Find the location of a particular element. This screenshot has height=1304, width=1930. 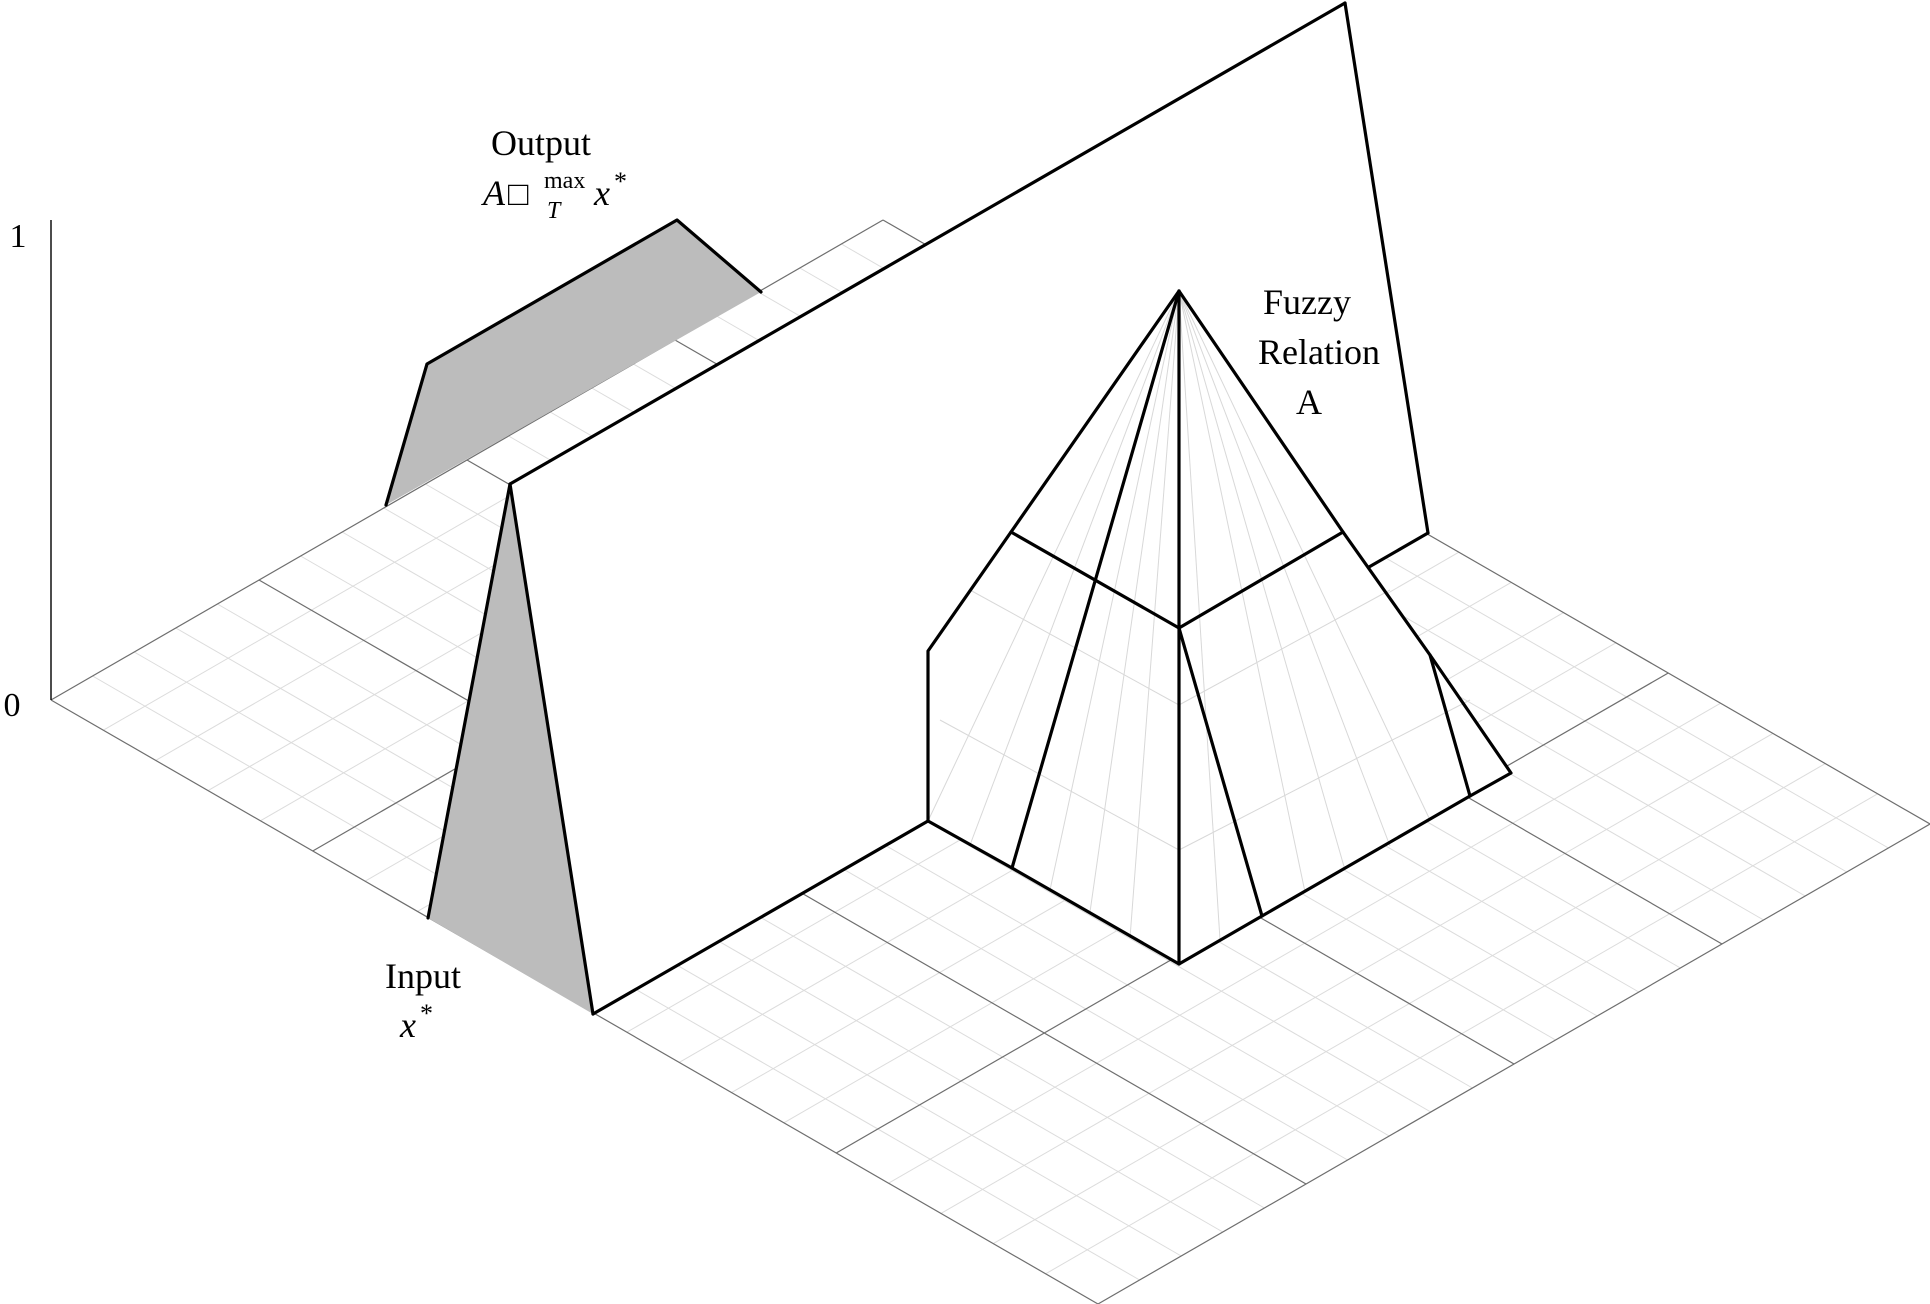

input-label: Input x * is located at coordinates (423, 1000).